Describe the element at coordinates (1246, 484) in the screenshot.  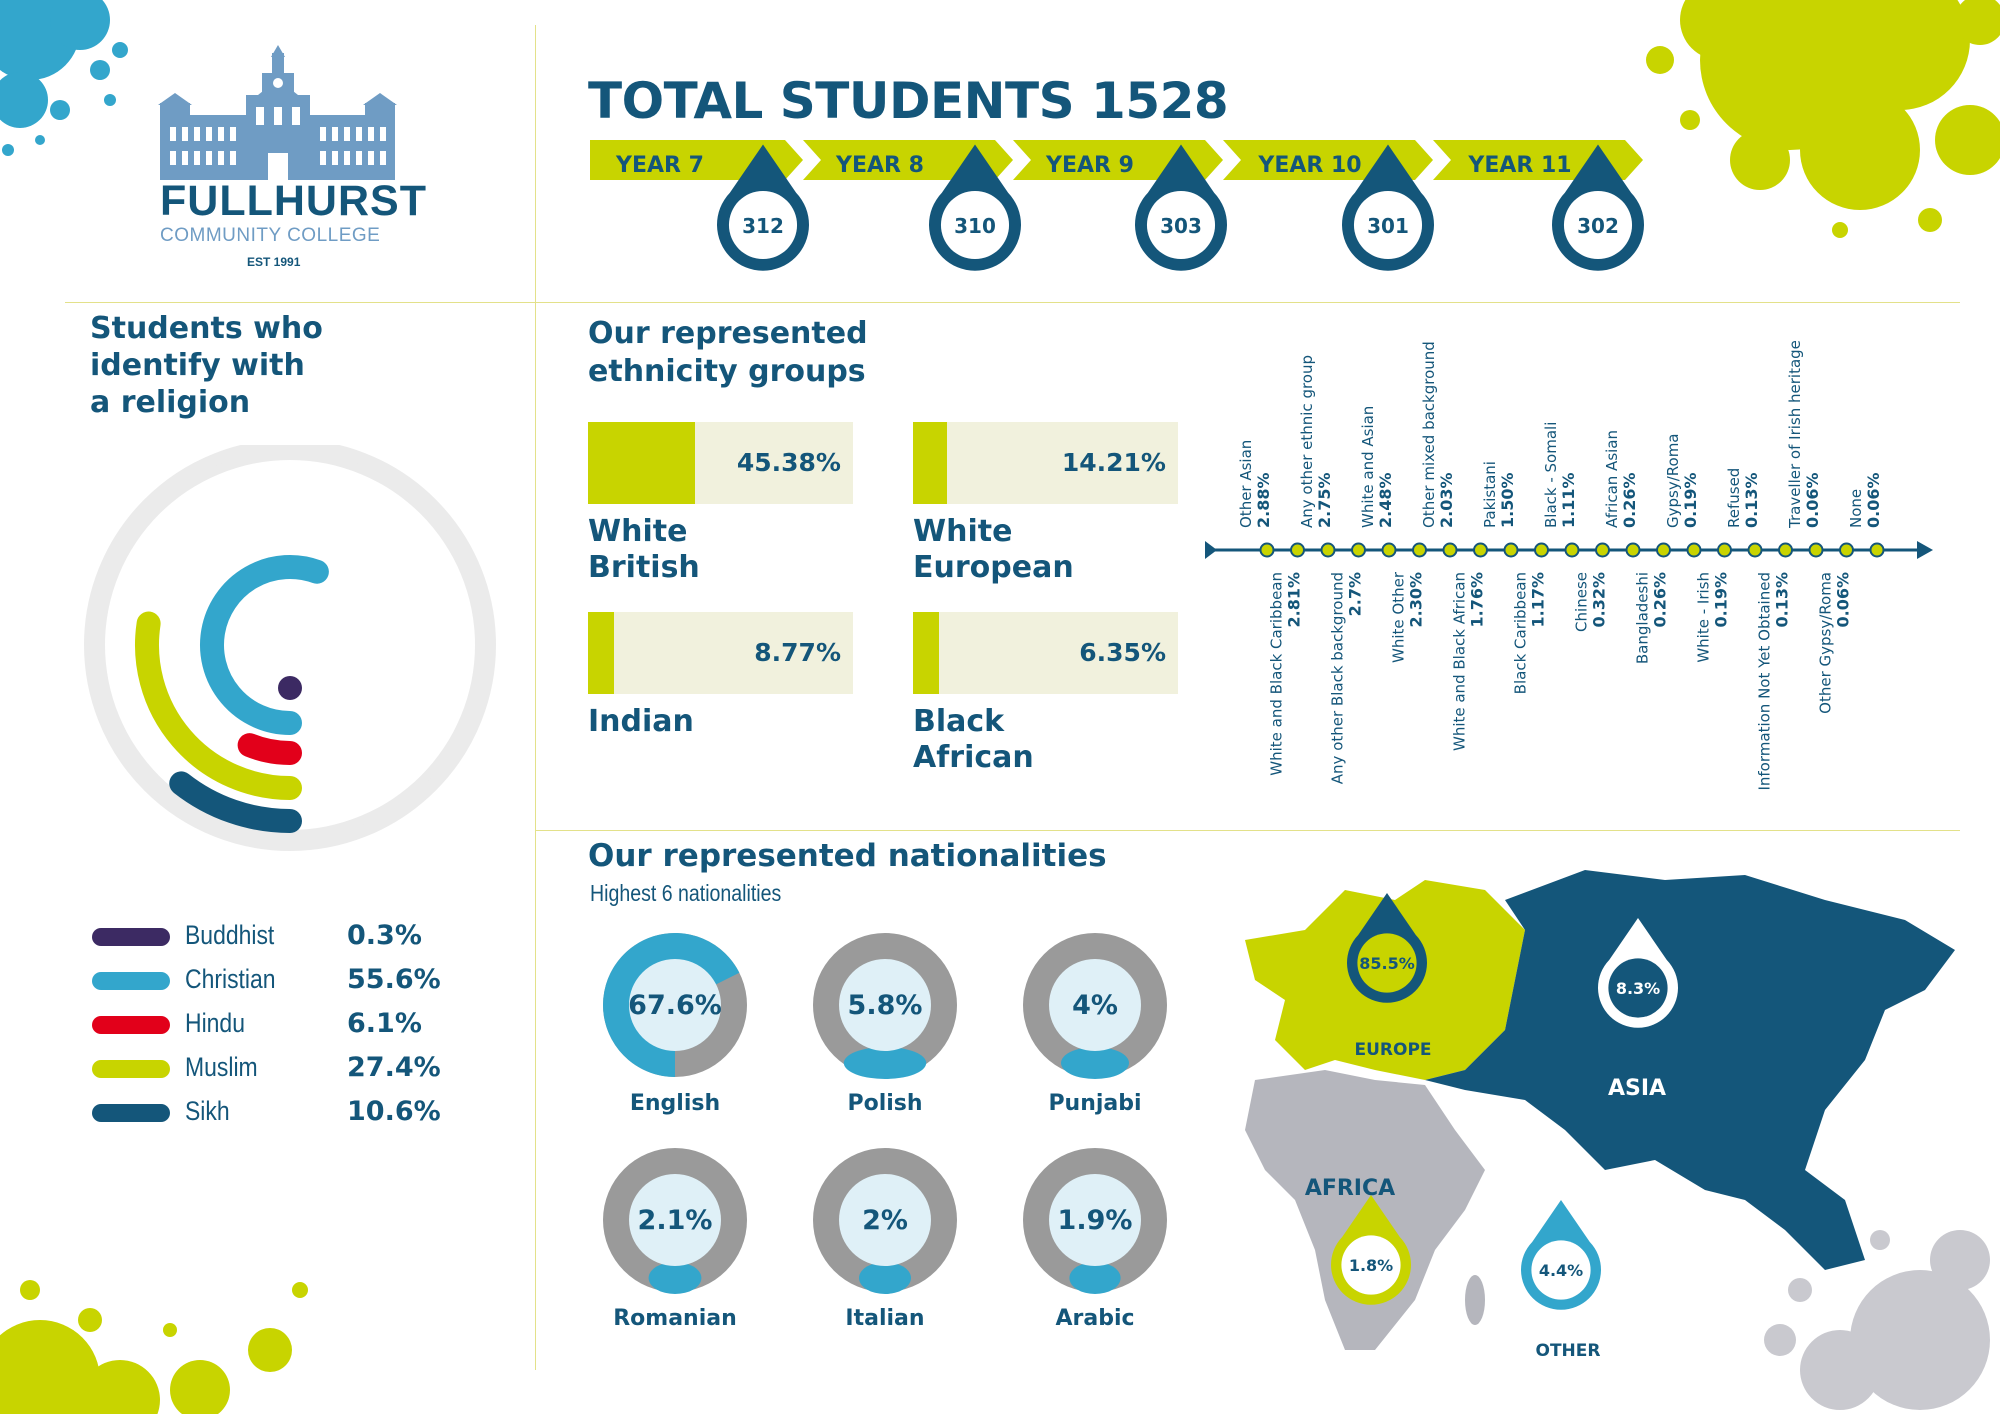
I see `timeline-name: Other Asian` at that location.